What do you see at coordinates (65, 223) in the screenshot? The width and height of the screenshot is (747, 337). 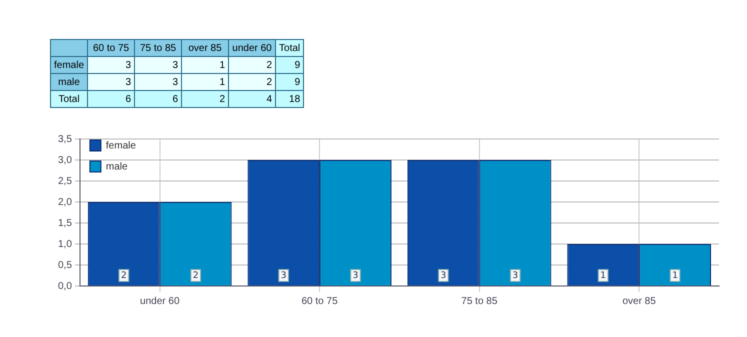 I see `y-tick-label: 1,5` at bounding box center [65, 223].